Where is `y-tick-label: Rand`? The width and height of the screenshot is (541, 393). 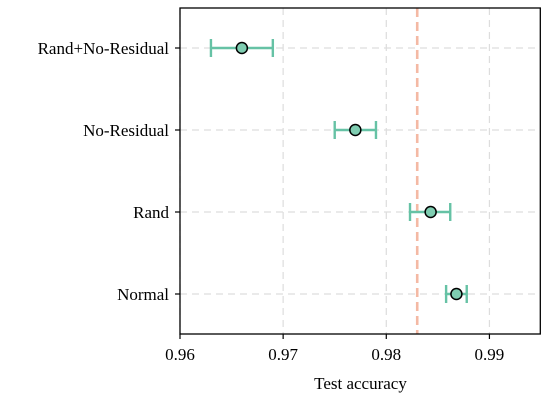
y-tick-label: Rand is located at coordinates (151, 212).